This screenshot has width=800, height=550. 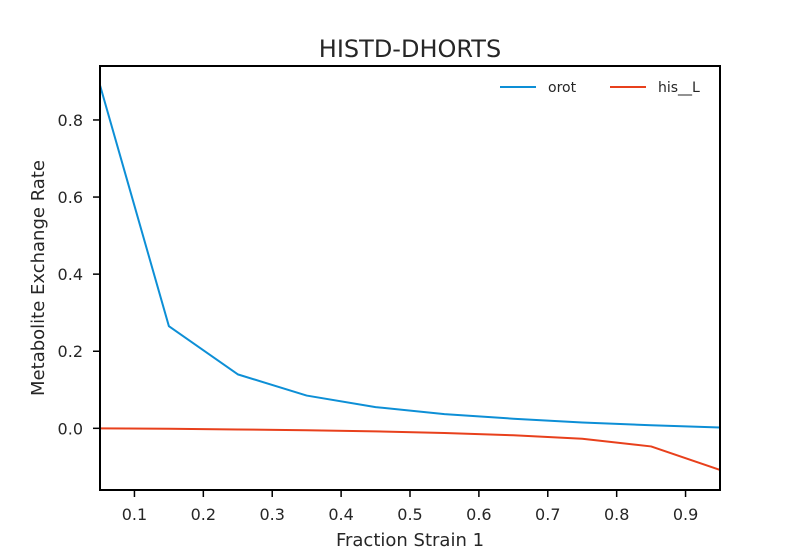 I want to click on x-tick-label: 0.7, so click(x=547, y=514).